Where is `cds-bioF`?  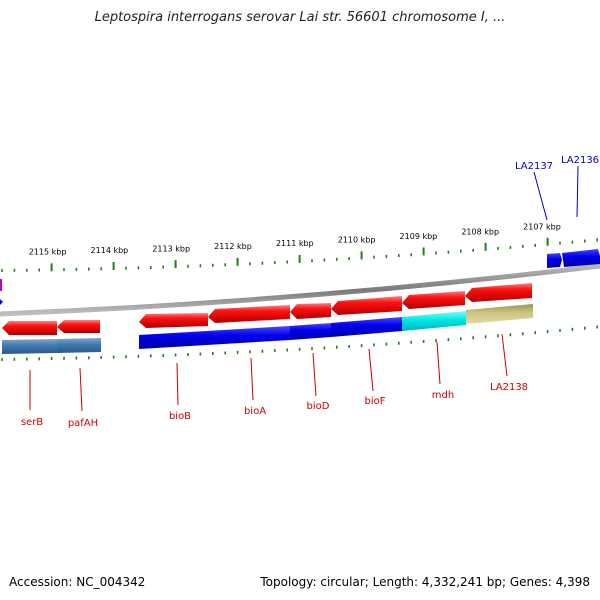
cds-bioF is located at coordinates (366, 327).